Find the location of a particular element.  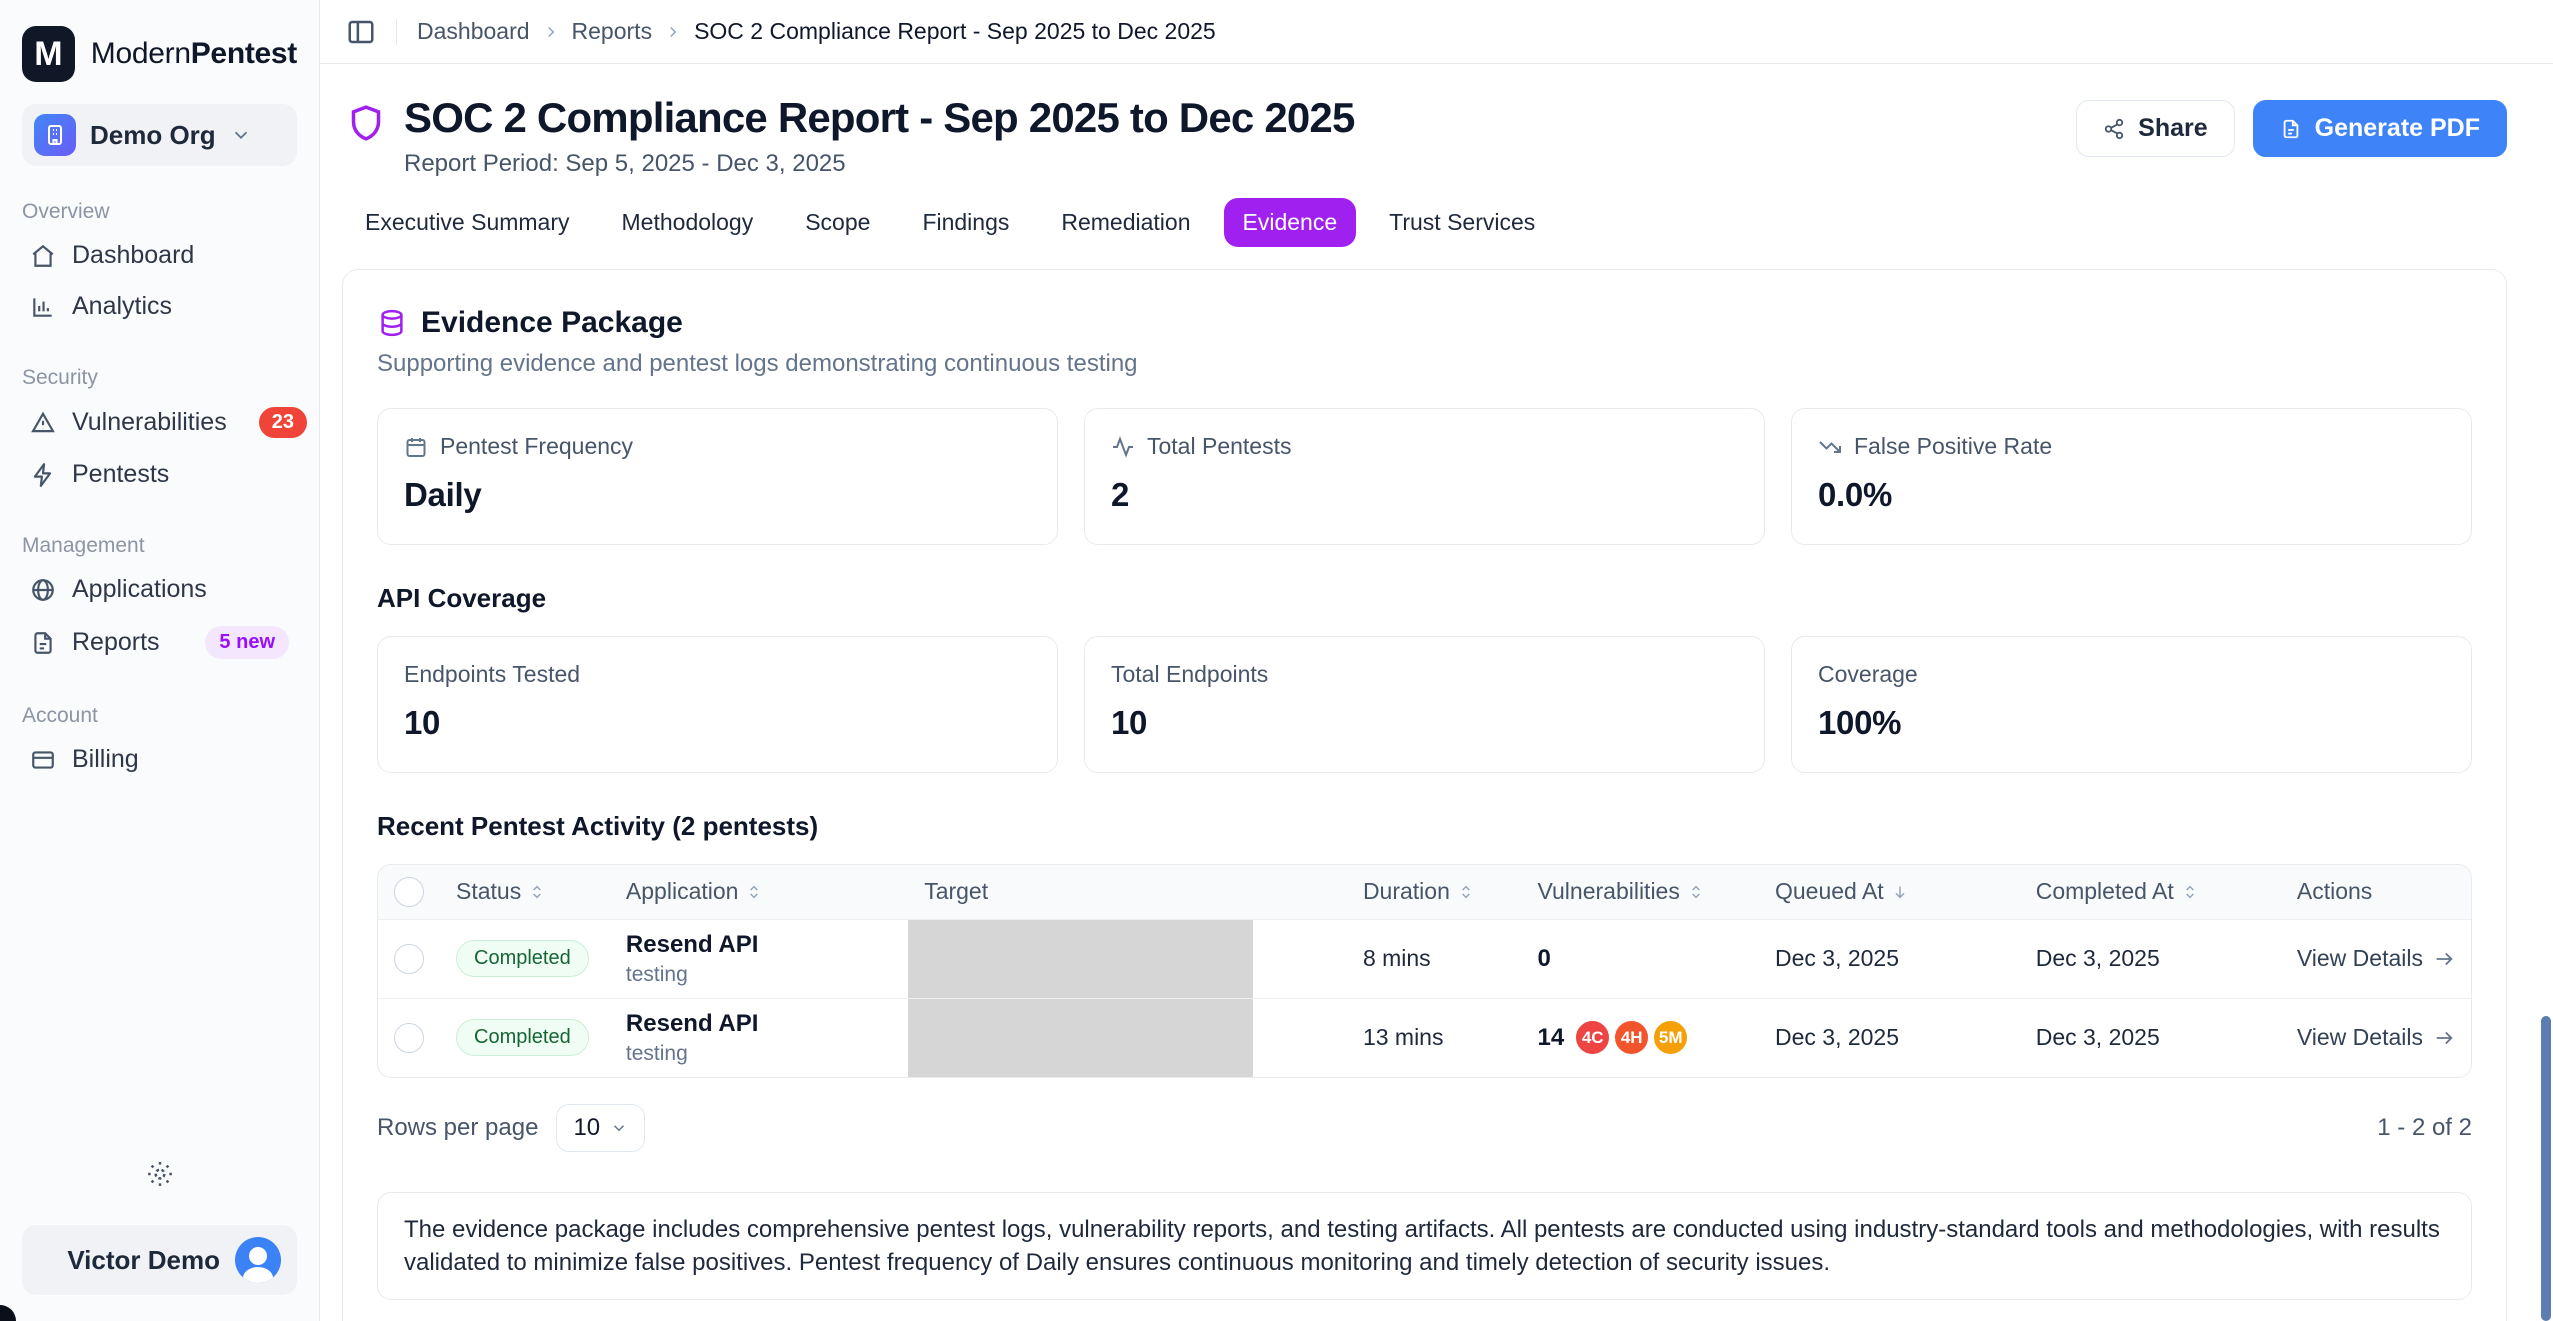

sidebar-item-vulnerabilities: Vulnerabilities 23 is located at coordinates (164, 422).